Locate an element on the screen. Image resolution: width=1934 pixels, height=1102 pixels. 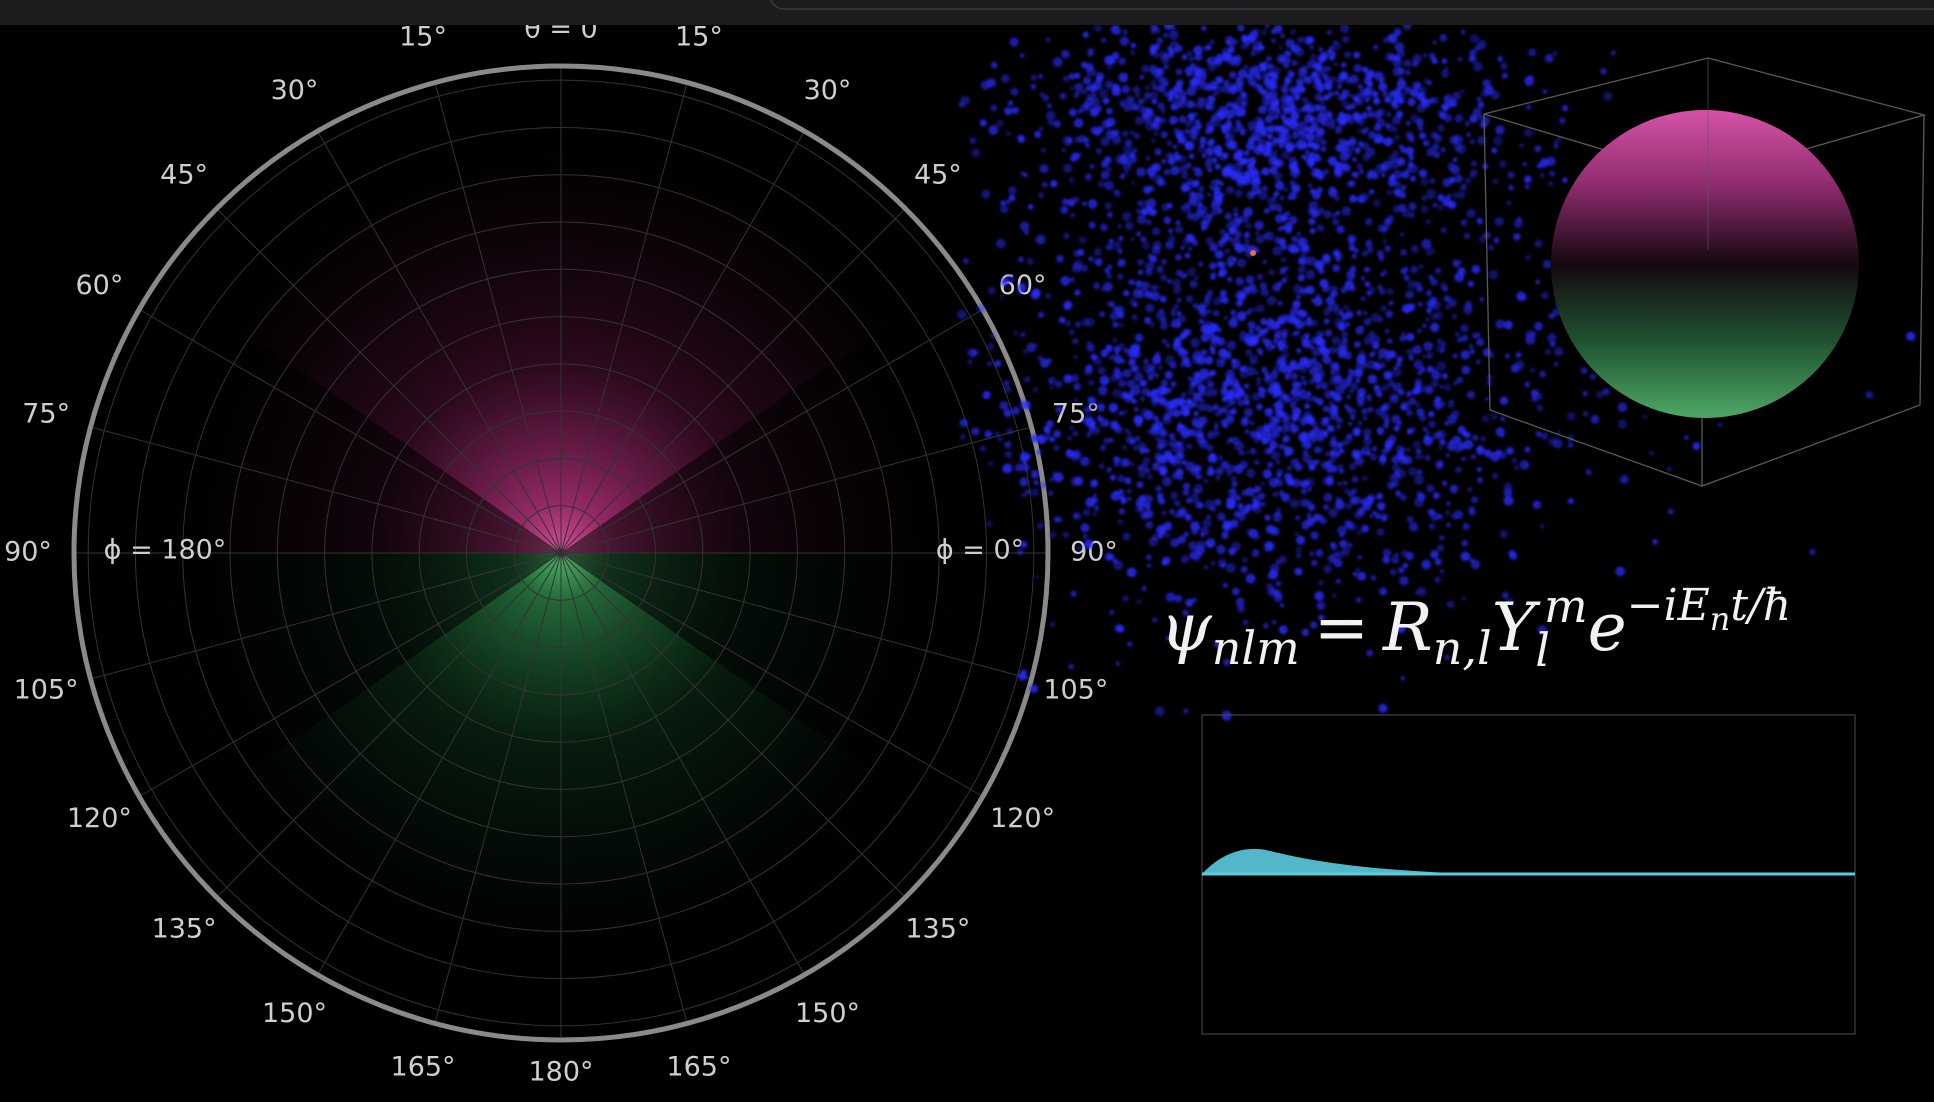
eq-sub: l is located at coordinates (1542, 650).